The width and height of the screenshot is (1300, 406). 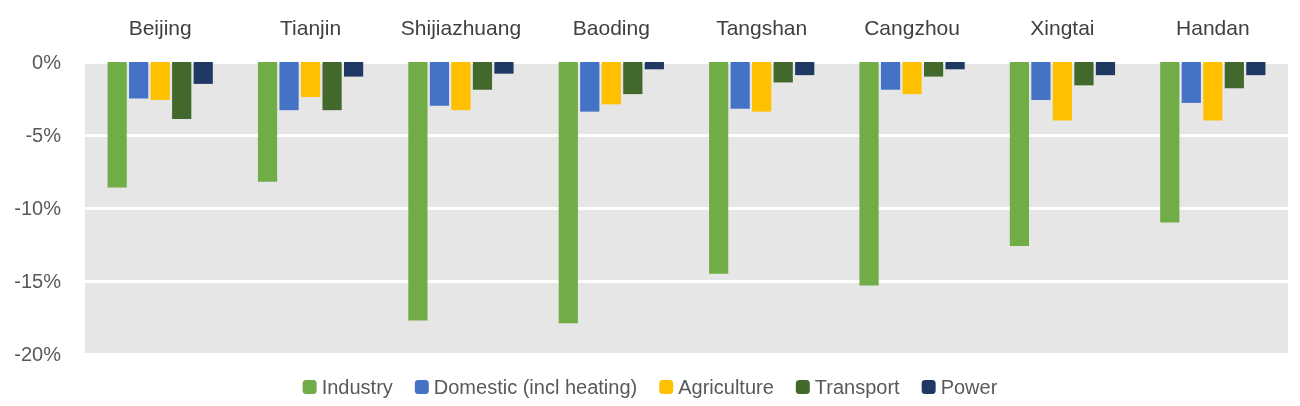 I want to click on x-tick-label: Tangshan, so click(x=762, y=27).